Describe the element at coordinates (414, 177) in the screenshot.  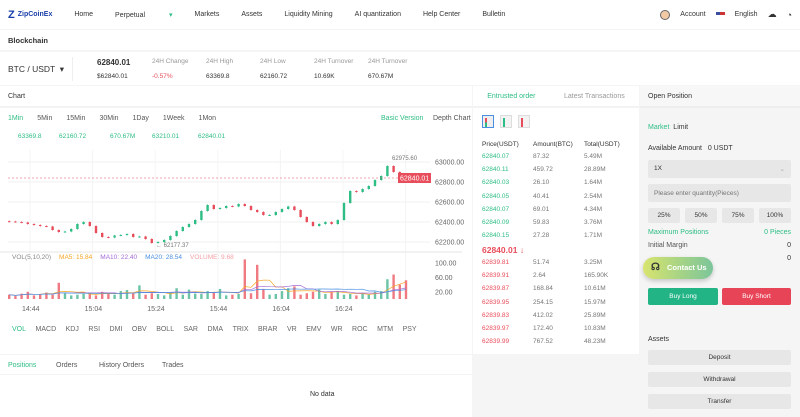
I see `last-price-tag` at that location.